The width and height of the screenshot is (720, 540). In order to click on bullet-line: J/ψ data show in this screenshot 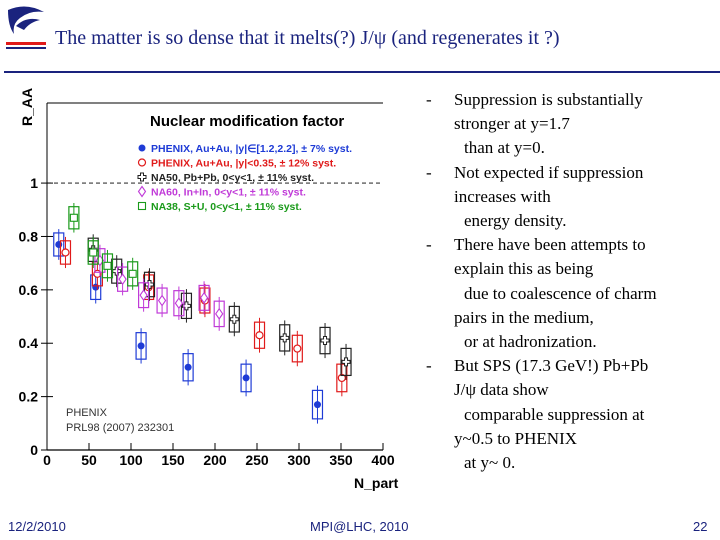, I will do `click(501, 390)`.